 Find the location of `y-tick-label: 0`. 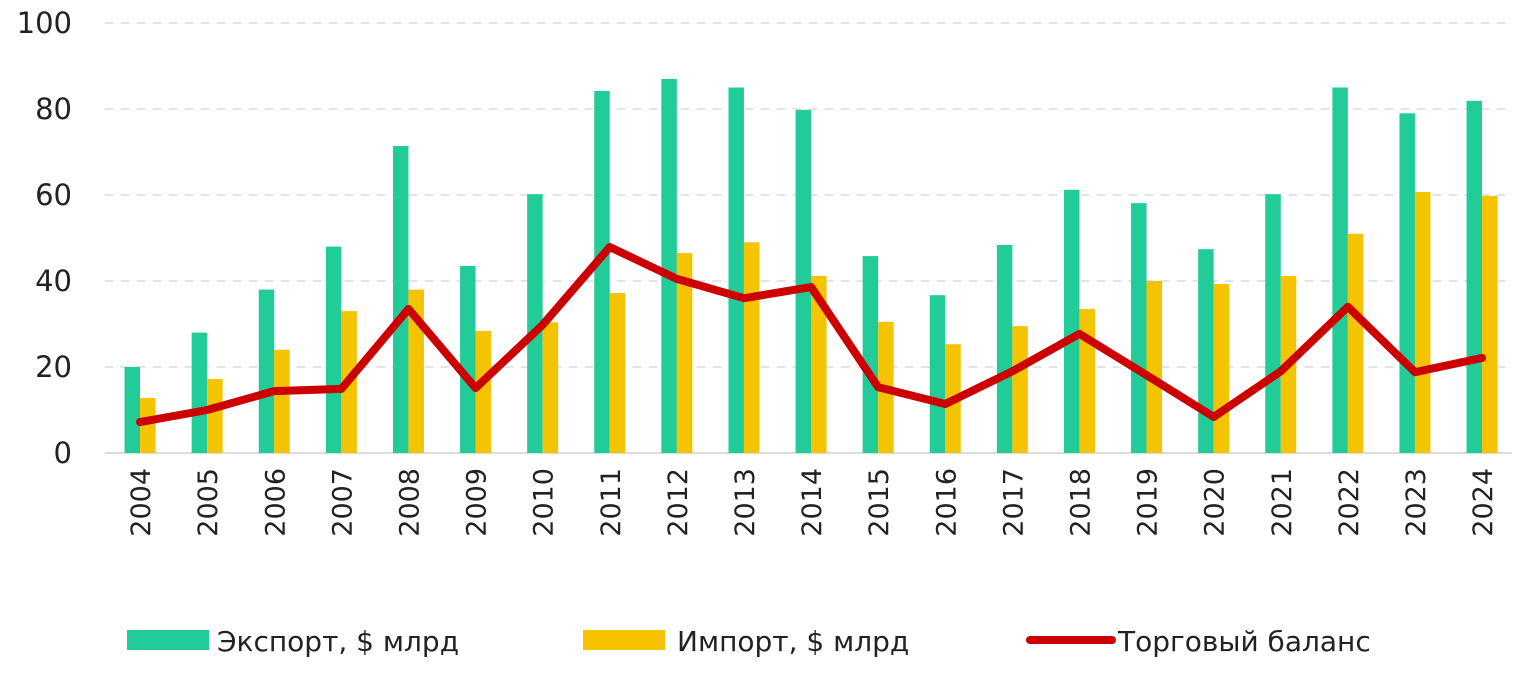

y-tick-label: 0 is located at coordinates (63, 453).